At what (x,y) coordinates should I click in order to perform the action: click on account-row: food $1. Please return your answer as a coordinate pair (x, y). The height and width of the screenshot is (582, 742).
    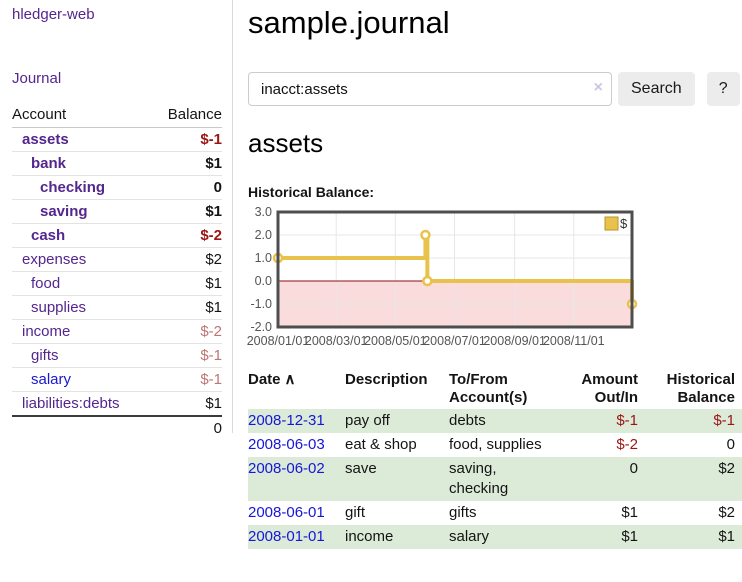
    Looking at the image, I should click on (117, 284).